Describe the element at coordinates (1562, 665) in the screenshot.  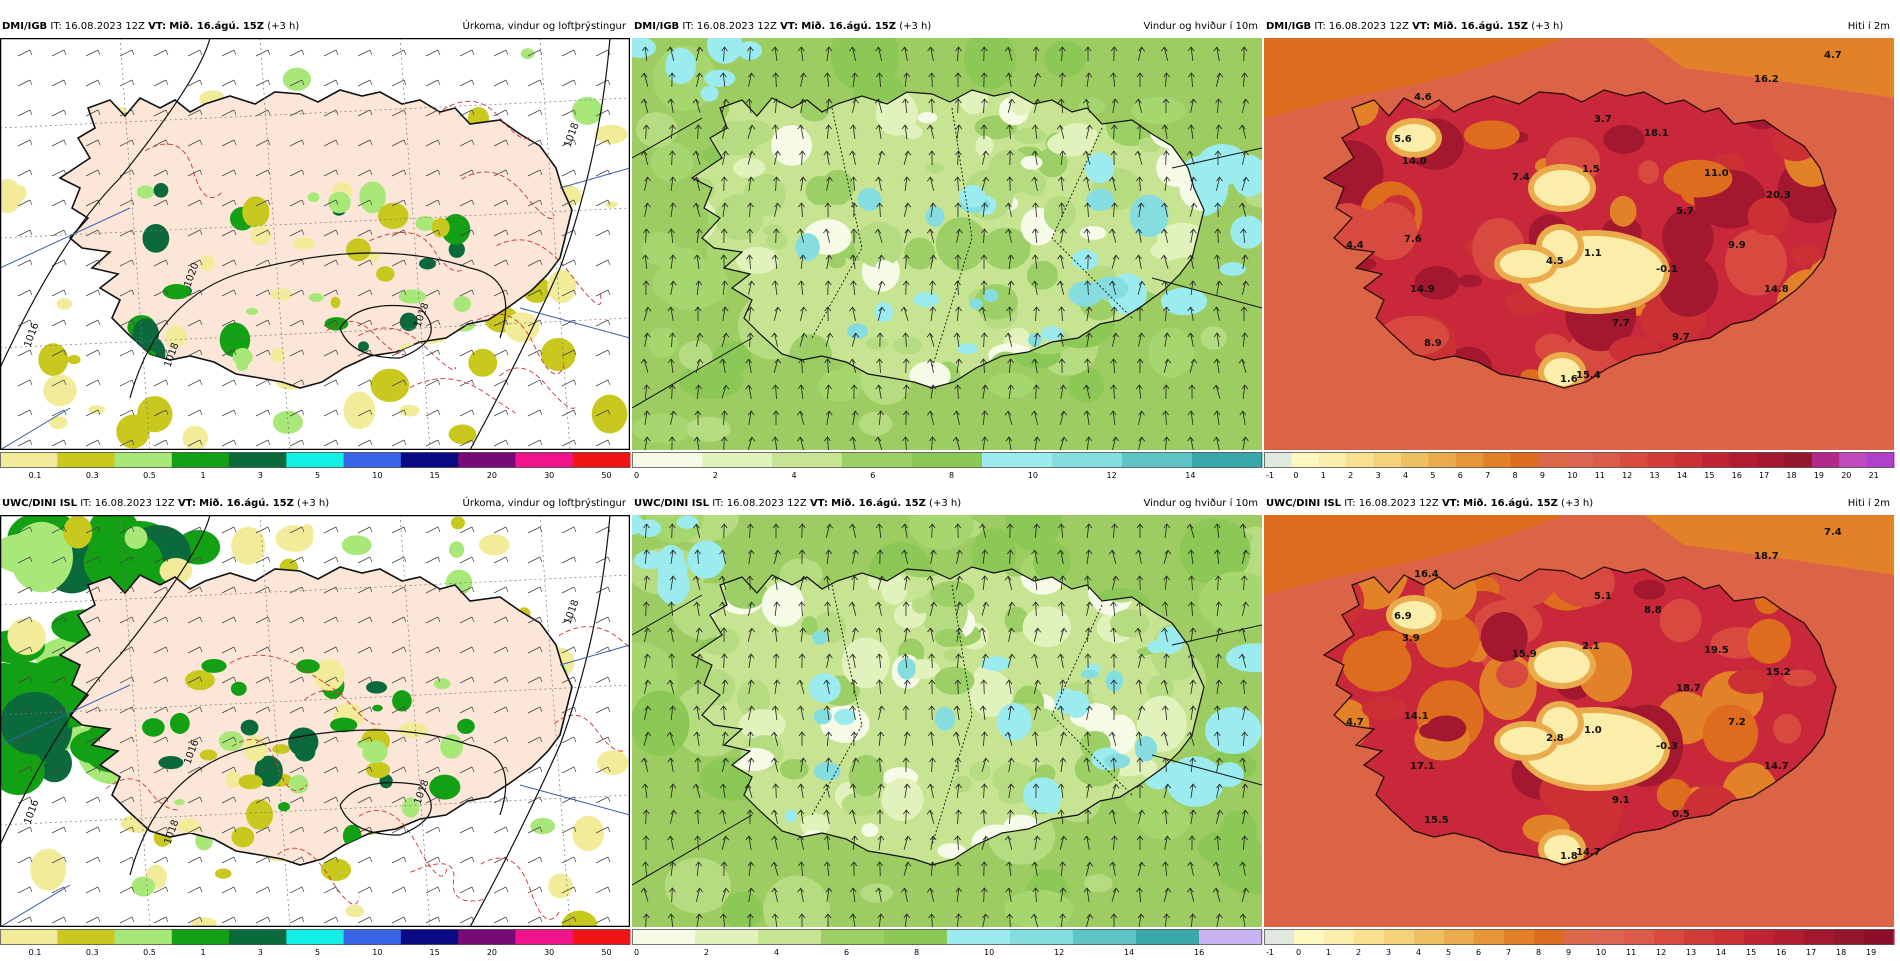
I see `glacier` at that location.